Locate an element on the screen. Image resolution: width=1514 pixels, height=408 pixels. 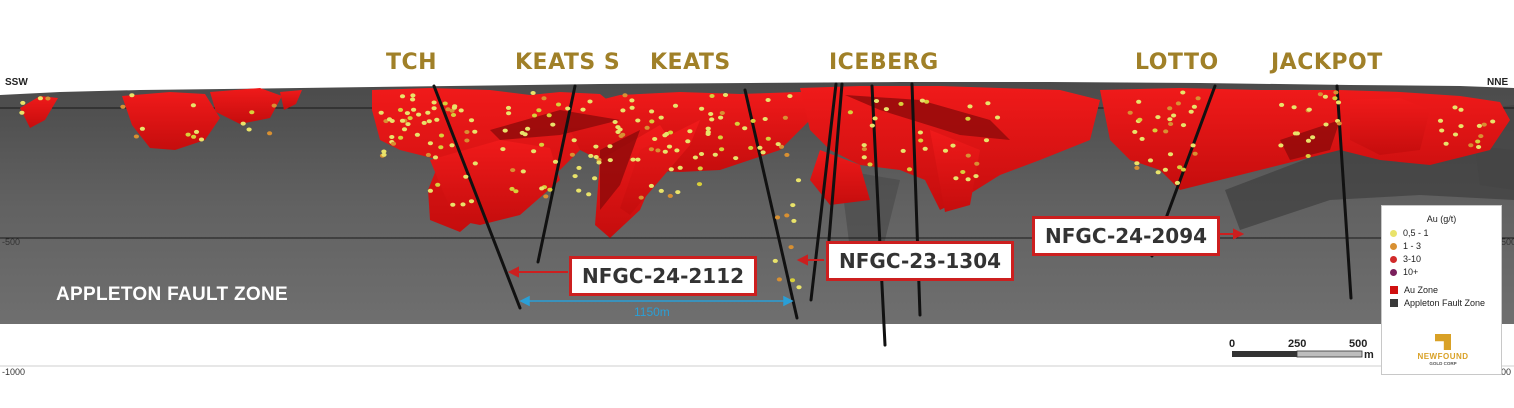
legend-swatch-square is located at coordinates (1394, 290).